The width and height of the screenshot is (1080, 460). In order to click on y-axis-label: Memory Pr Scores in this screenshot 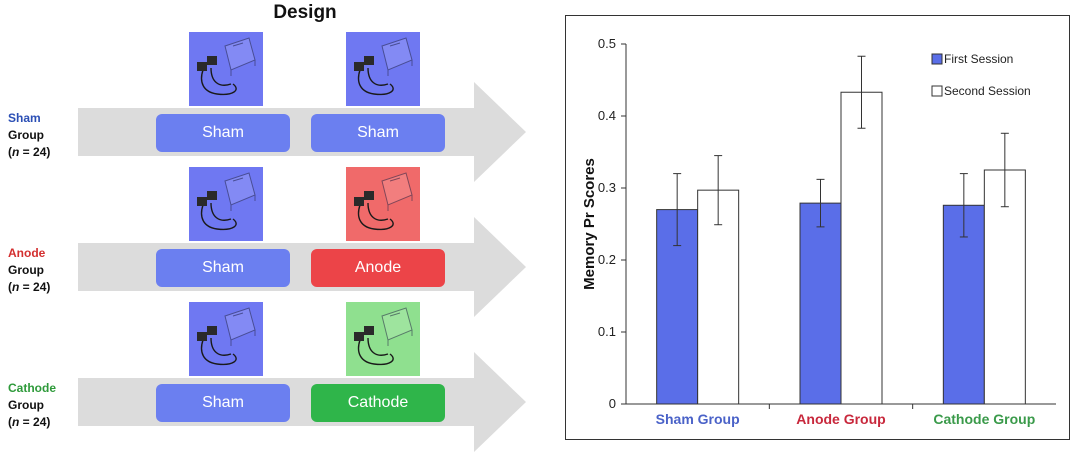, I will do `click(589, 224)`.